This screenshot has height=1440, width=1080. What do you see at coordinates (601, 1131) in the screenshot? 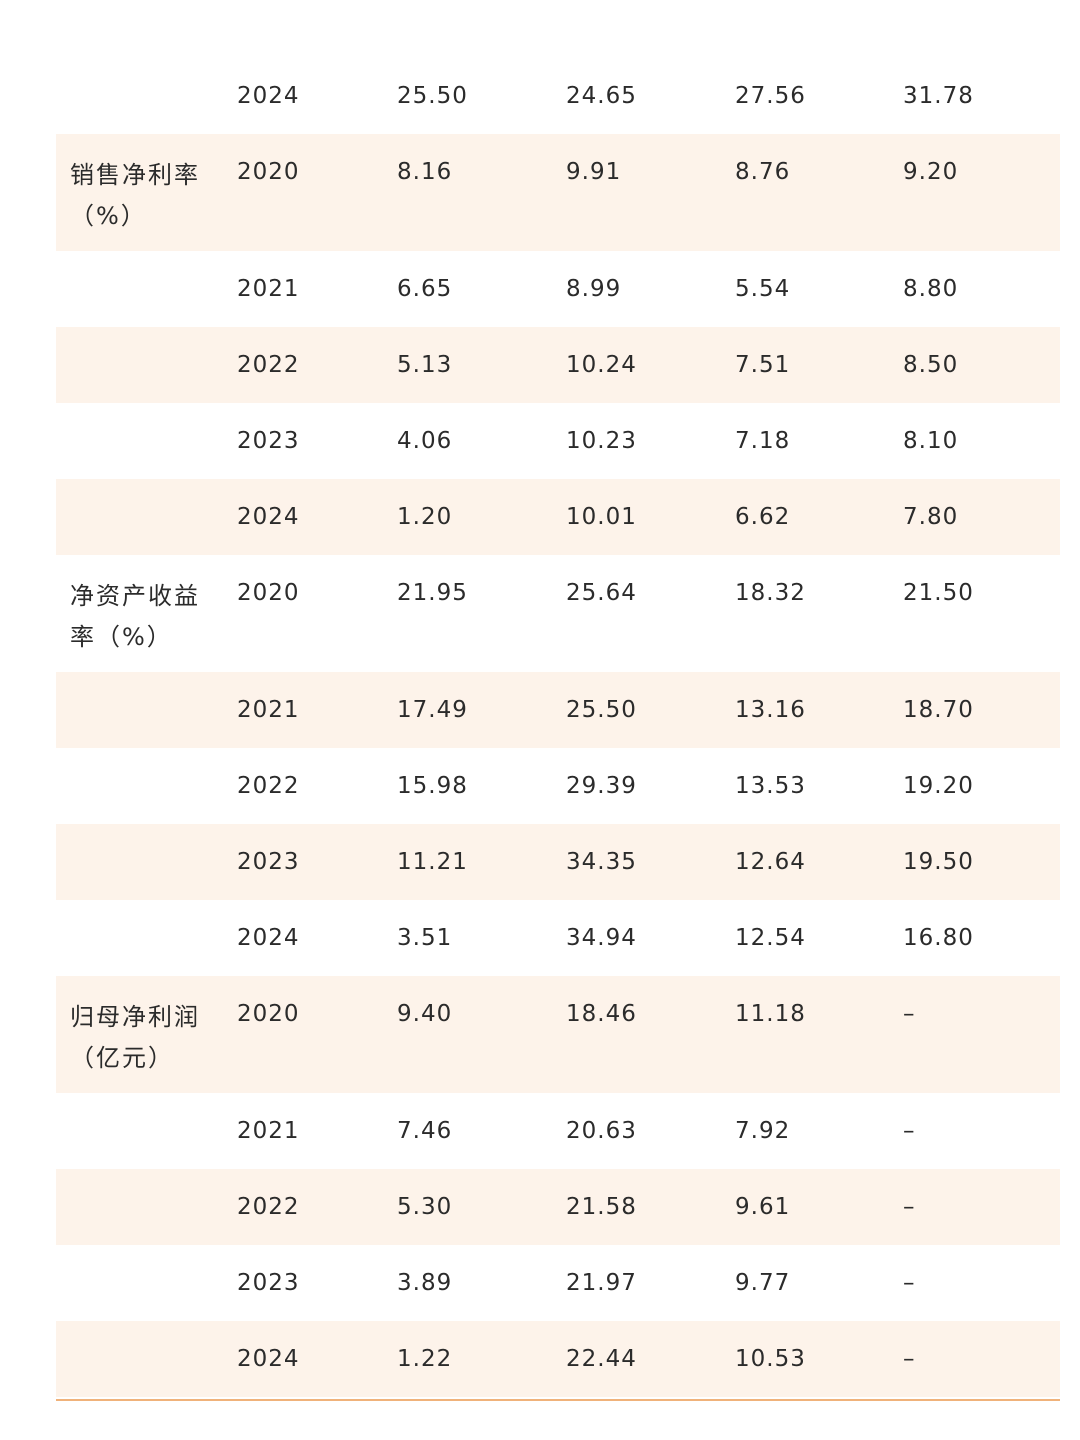
I see `value-cell: 20.63` at bounding box center [601, 1131].